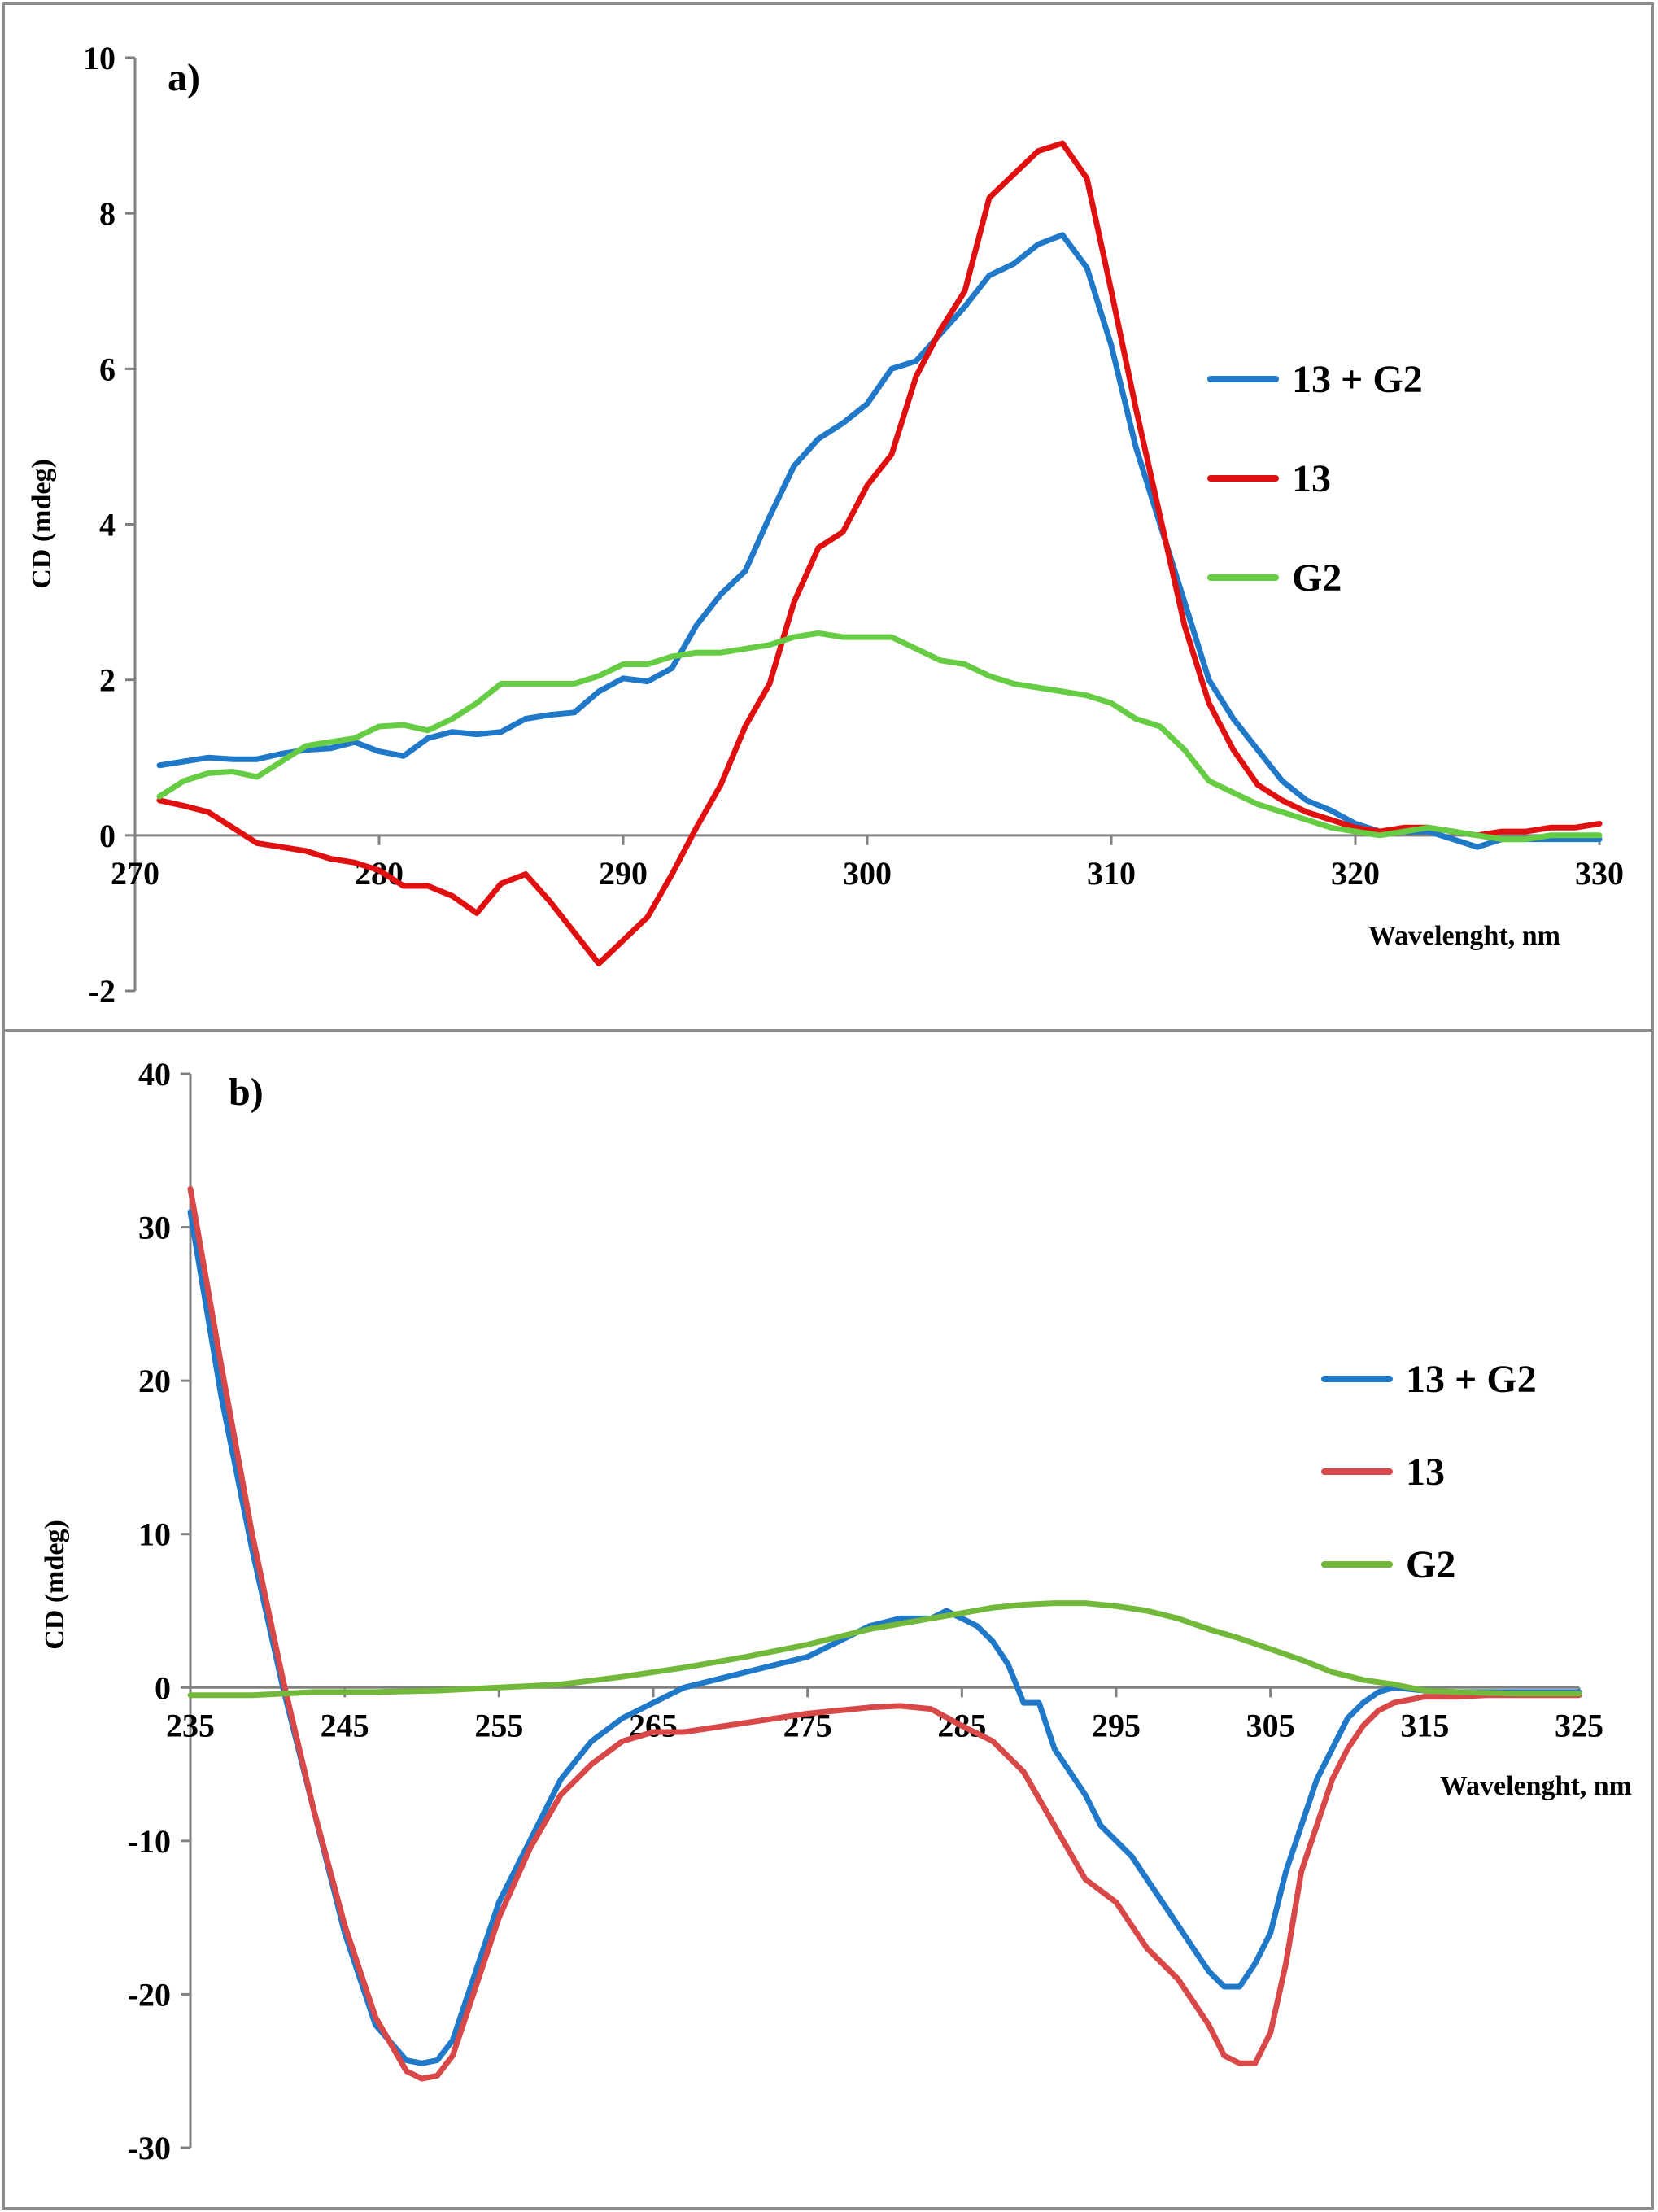 This screenshot has height=2212, width=1658. I want to click on x-tick-label: 320, so click(1356, 873).